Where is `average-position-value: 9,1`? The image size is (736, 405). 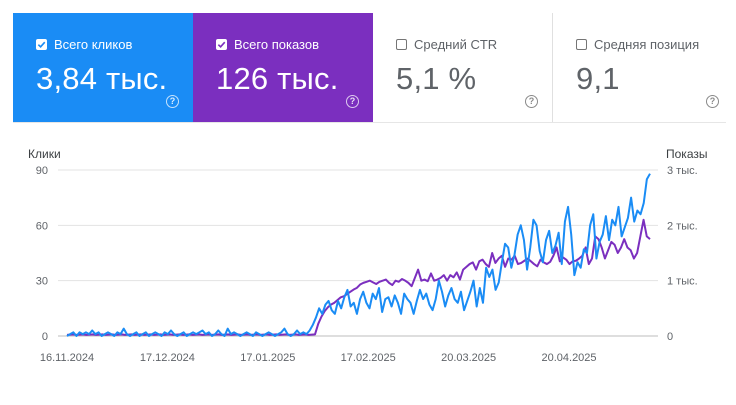
average-position-value: 9,1 is located at coordinates (598, 78).